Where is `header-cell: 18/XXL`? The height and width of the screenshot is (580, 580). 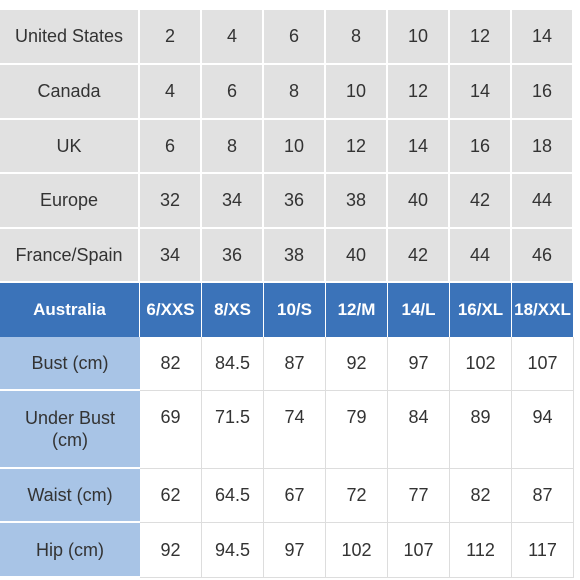 header-cell: 18/XXL is located at coordinates (543, 310).